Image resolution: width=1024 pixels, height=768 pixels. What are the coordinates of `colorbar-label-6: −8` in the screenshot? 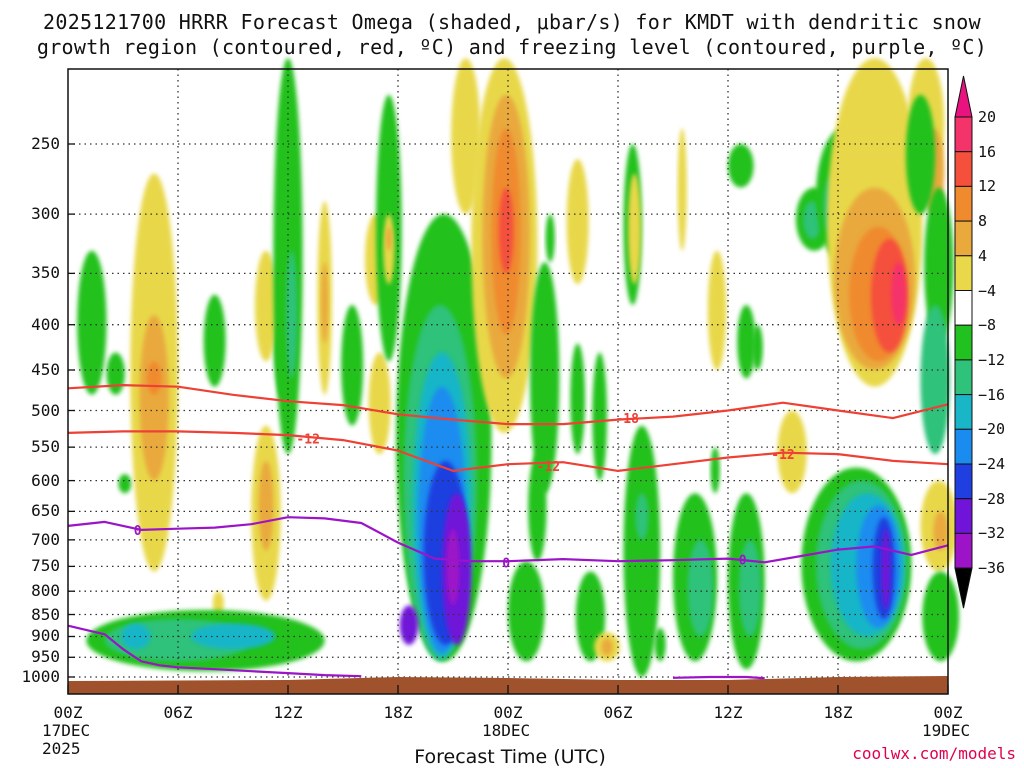 It's located at (987, 325).